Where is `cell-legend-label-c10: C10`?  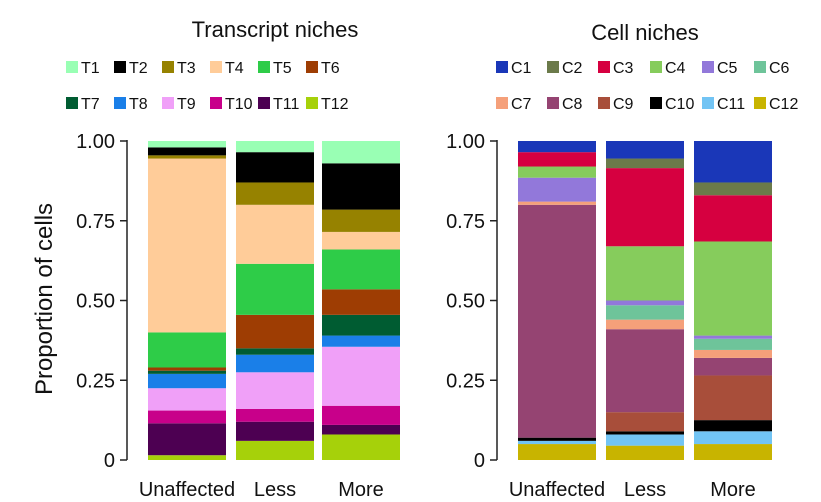 cell-legend-label-c10: C10 is located at coordinates (679, 104).